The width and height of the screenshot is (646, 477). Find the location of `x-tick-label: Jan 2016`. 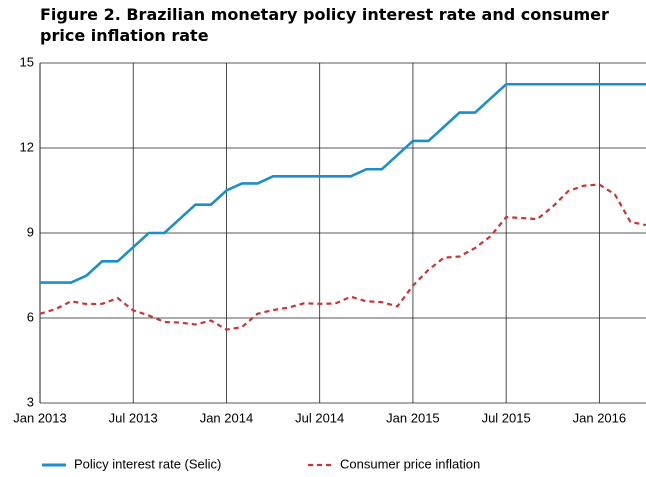

x-tick-label: Jan 2016 is located at coordinates (600, 417).